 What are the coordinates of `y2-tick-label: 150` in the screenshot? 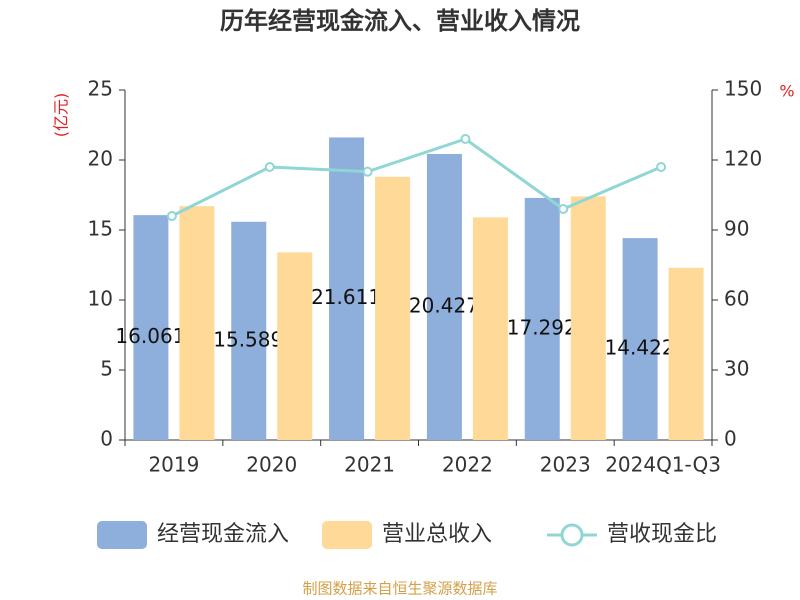 It's located at (743, 89).